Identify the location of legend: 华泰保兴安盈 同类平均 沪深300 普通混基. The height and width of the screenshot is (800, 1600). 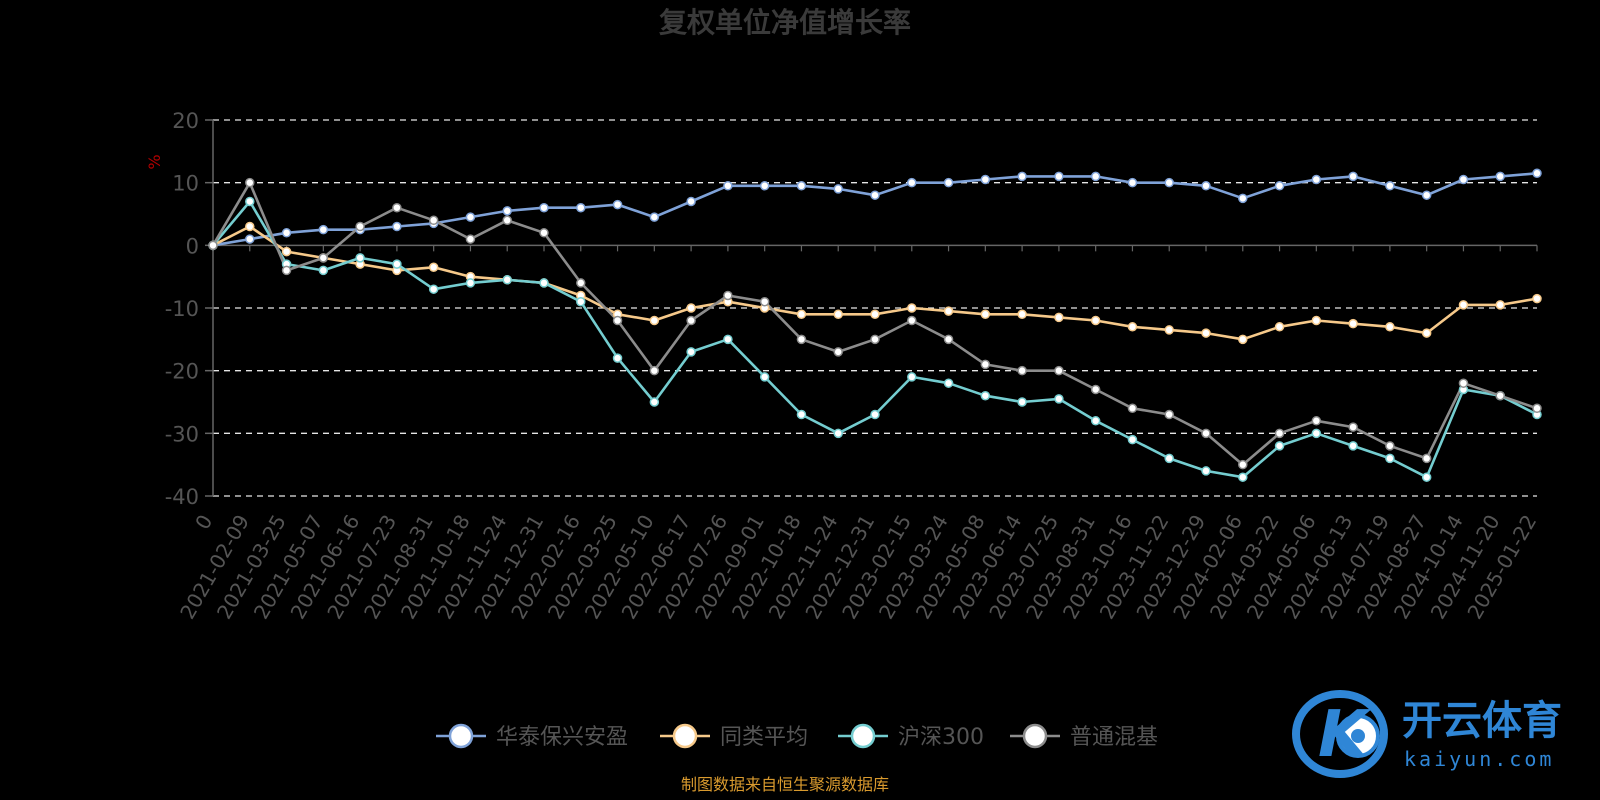
(797, 736).